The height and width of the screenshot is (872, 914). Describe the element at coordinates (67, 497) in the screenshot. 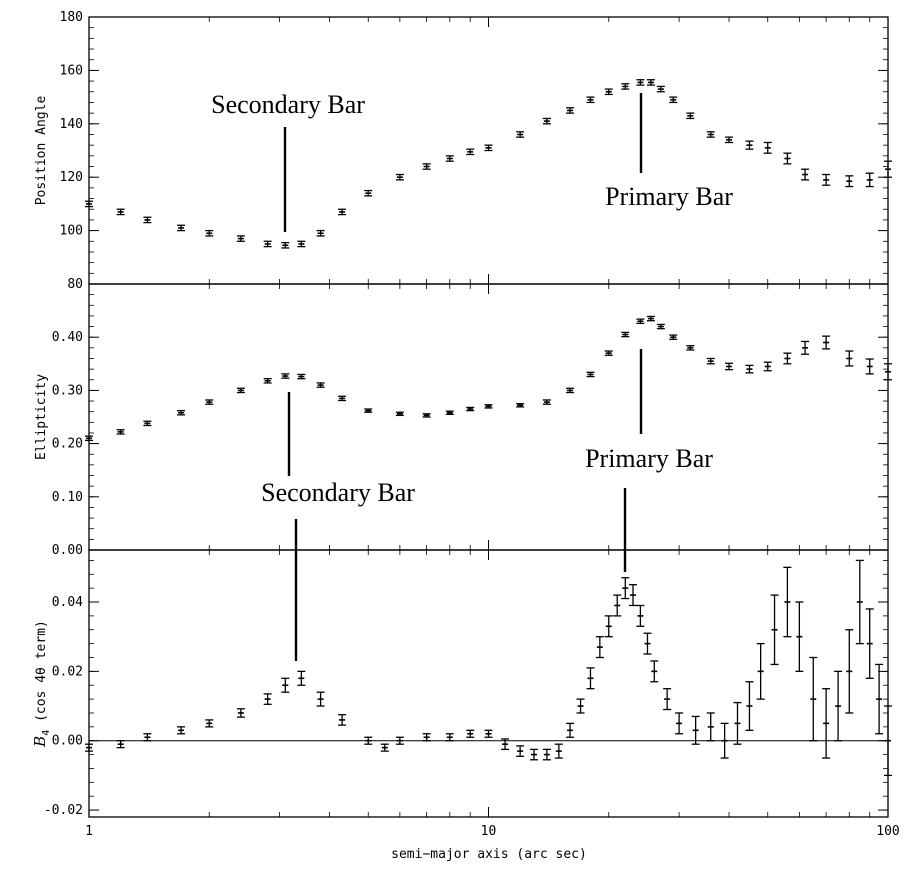

I see `y-tick-label: 0.10` at that location.